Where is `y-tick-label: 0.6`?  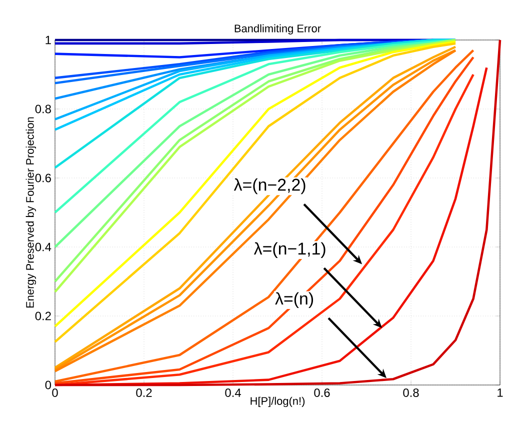 y-tick-label: 0.6 is located at coordinates (43, 178).